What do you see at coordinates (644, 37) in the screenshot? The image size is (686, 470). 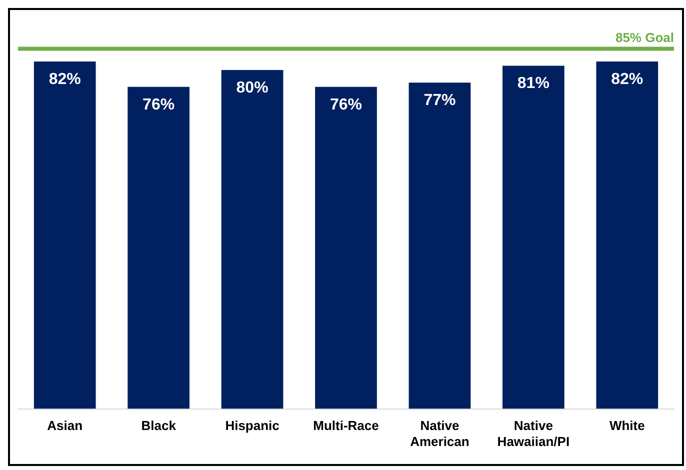 I see `ref-line-label: 85% Goal` at bounding box center [644, 37].